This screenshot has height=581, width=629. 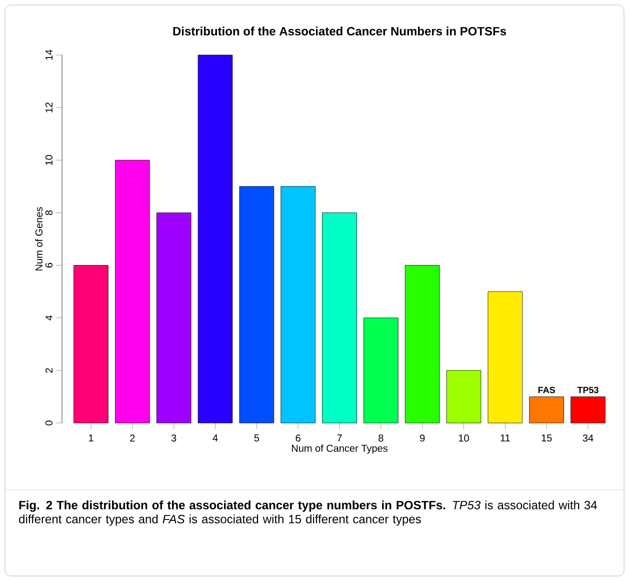 I want to click on x-tick-label: 10, so click(x=463, y=438).